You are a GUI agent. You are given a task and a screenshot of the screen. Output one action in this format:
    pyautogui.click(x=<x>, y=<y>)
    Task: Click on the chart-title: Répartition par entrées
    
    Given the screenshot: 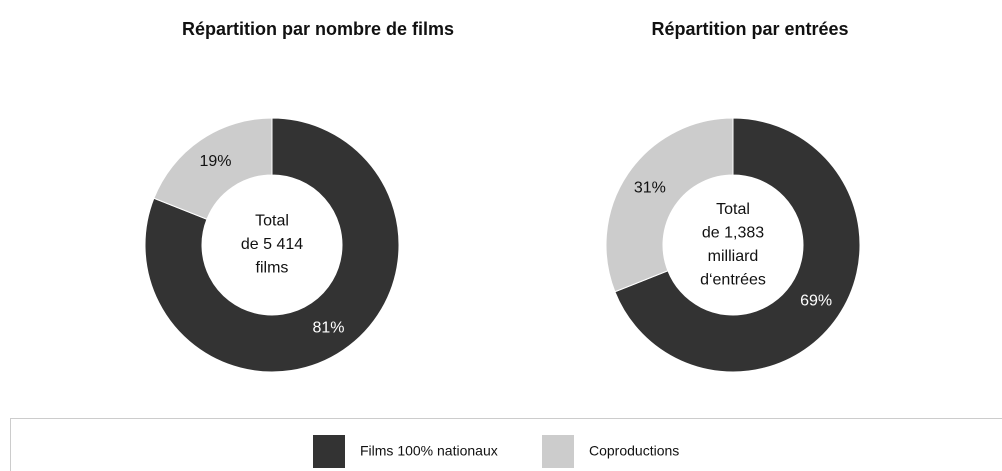 What is the action you would take?
    pyautogui.click(x=749, y=29)
    